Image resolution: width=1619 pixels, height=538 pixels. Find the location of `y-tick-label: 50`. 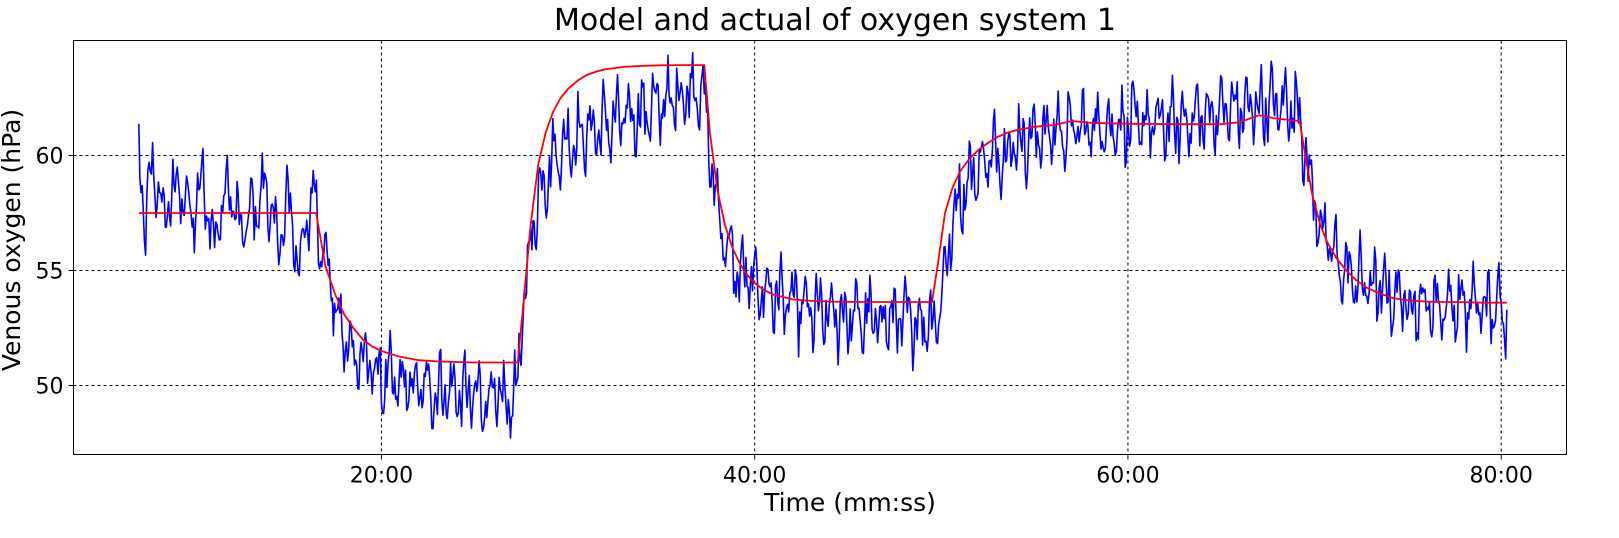

y-tick-label: 50 is located at coordinates (50, 387).